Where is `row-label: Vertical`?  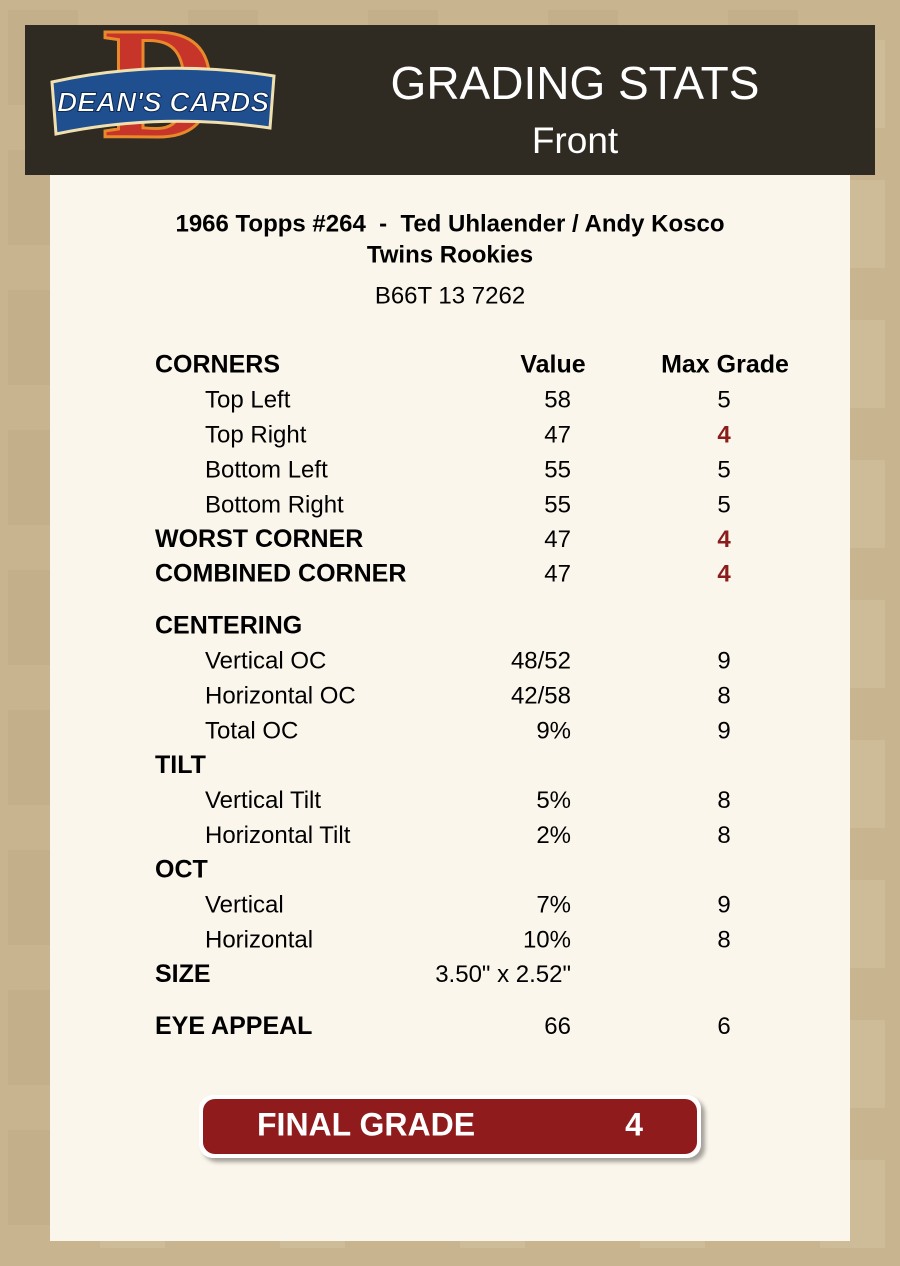
row-label: Vertical is located at coordinates (244, 904).